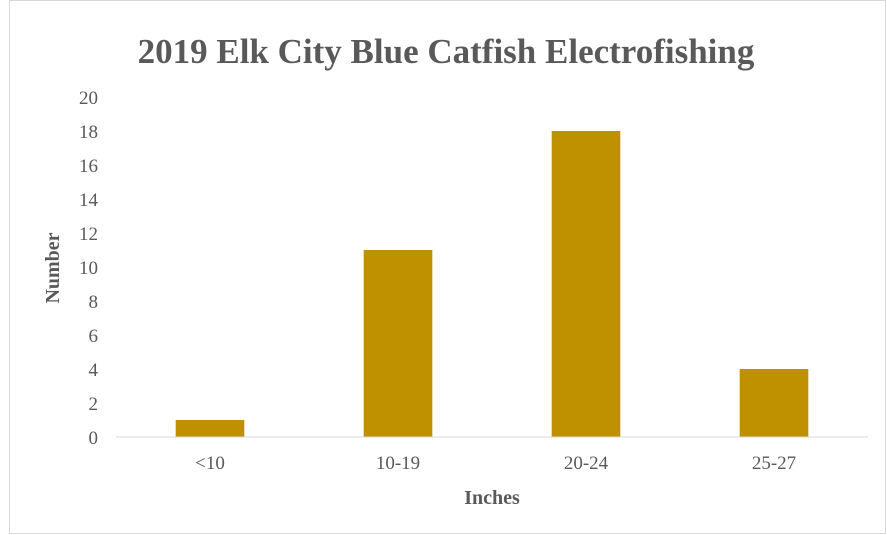 This screenshot has height=535, width=887. Describe the element at coordinates (89, 200) in the screenshot. I see `y-tick-label: 14` at that location.